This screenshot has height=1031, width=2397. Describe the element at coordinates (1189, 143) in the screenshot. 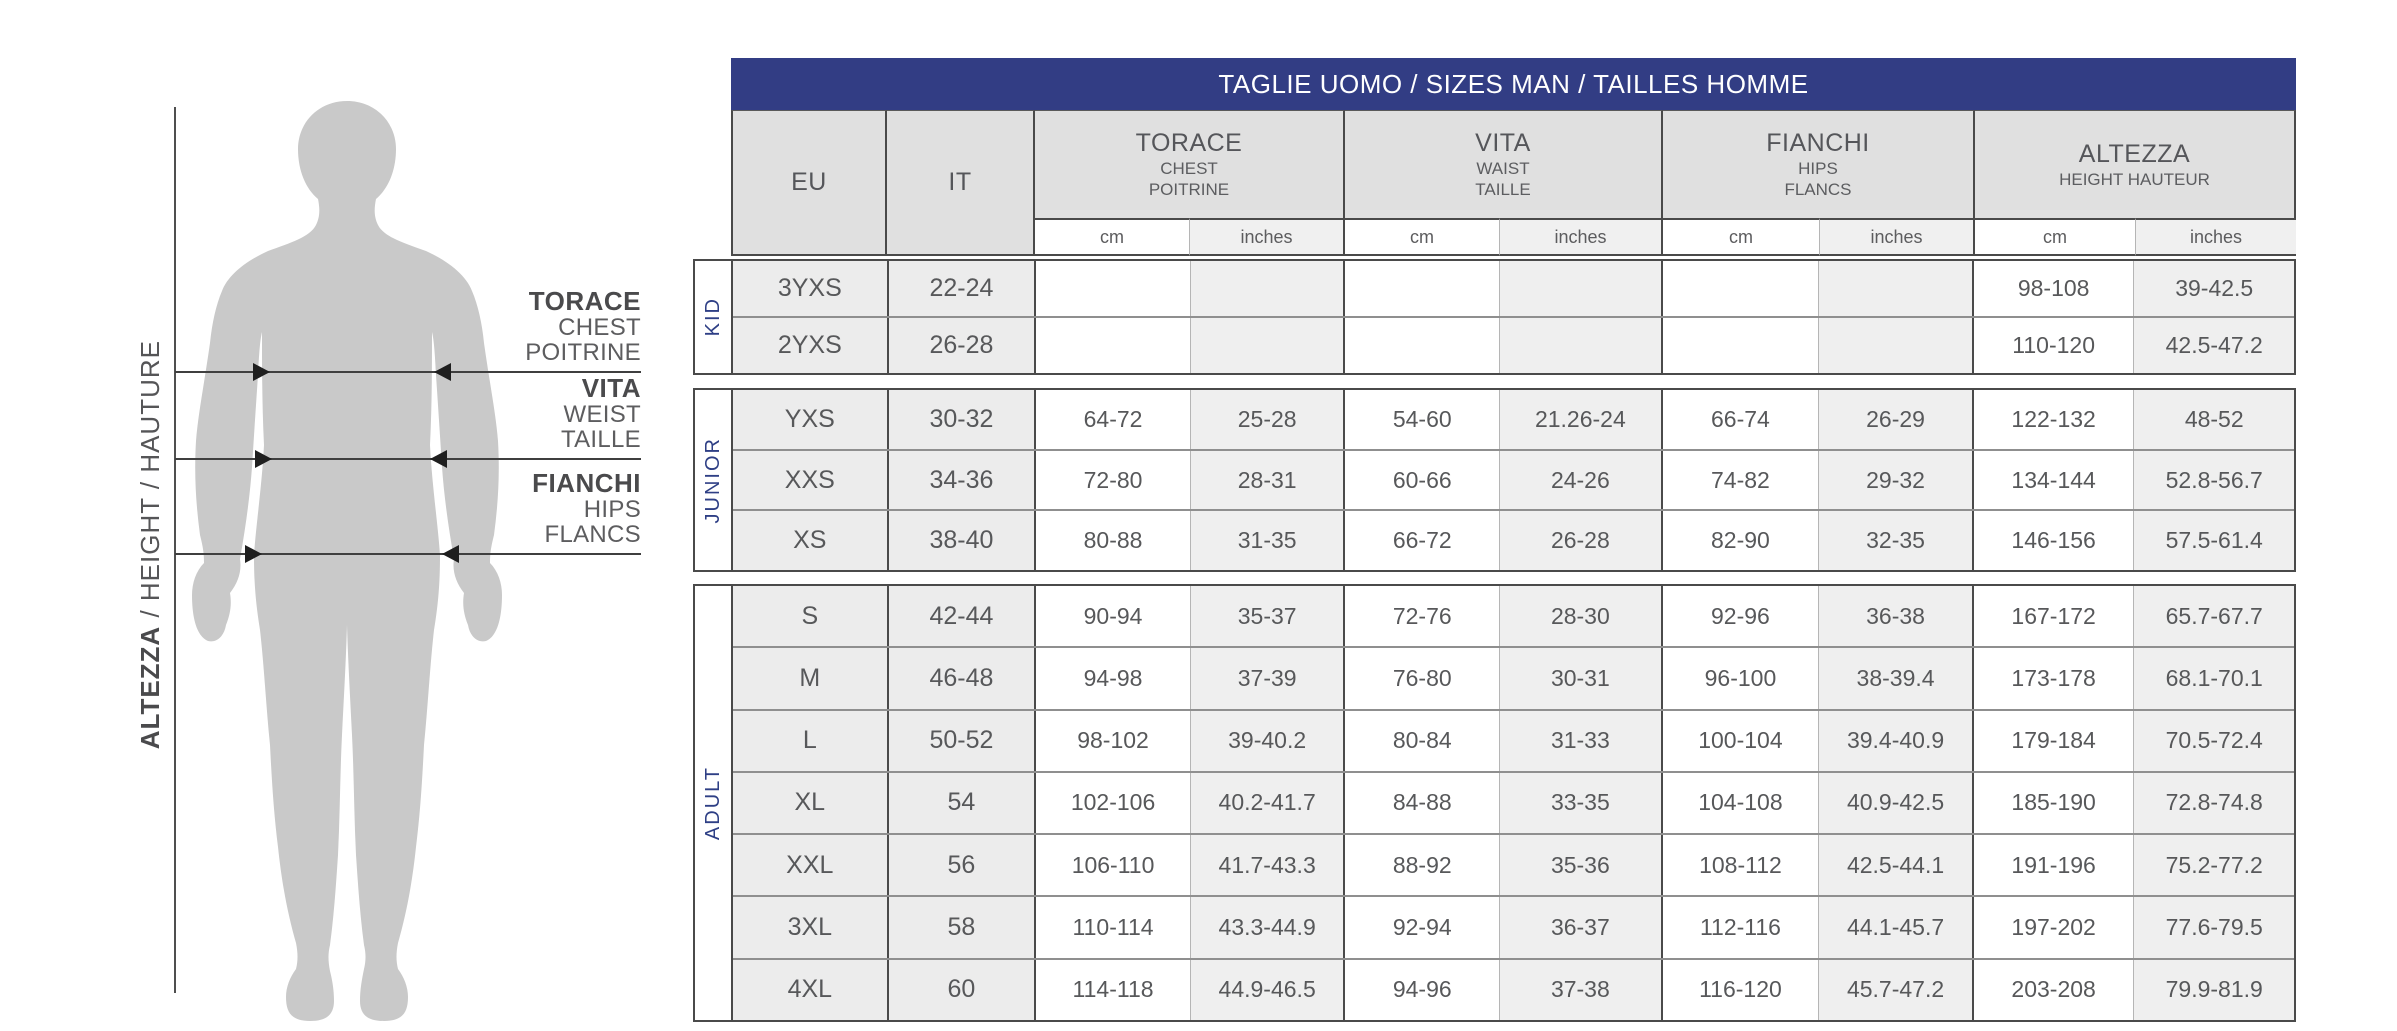

I see `chest-header-primary: TORACE` at that location.